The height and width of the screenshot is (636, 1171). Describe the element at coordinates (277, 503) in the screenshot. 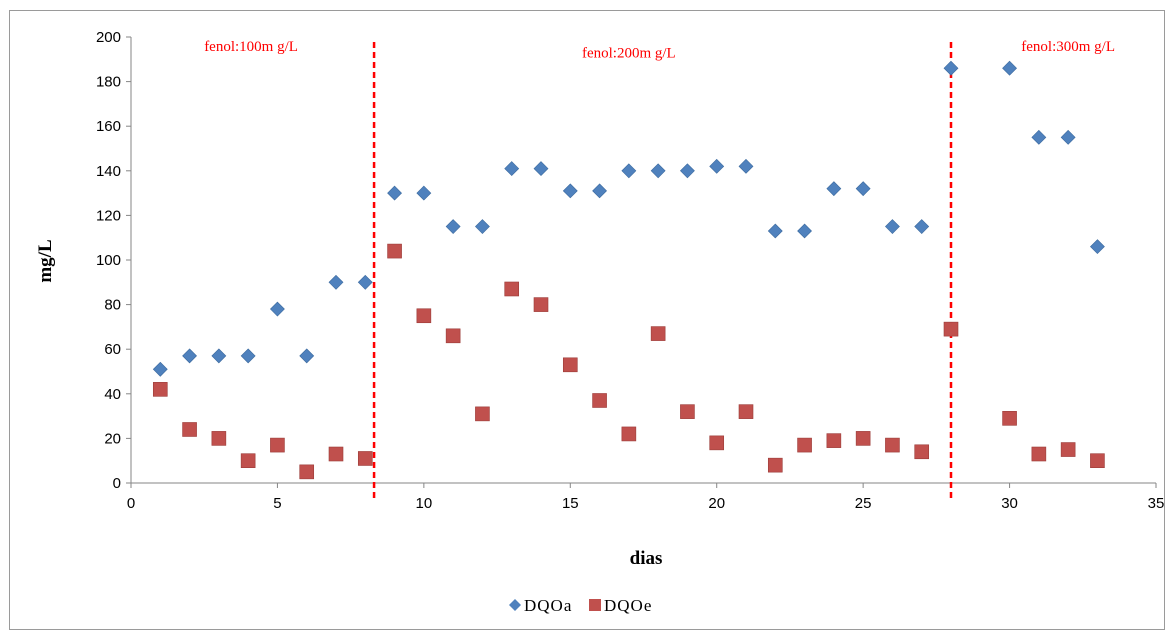

I see `x-tick-label: 5` at that location.